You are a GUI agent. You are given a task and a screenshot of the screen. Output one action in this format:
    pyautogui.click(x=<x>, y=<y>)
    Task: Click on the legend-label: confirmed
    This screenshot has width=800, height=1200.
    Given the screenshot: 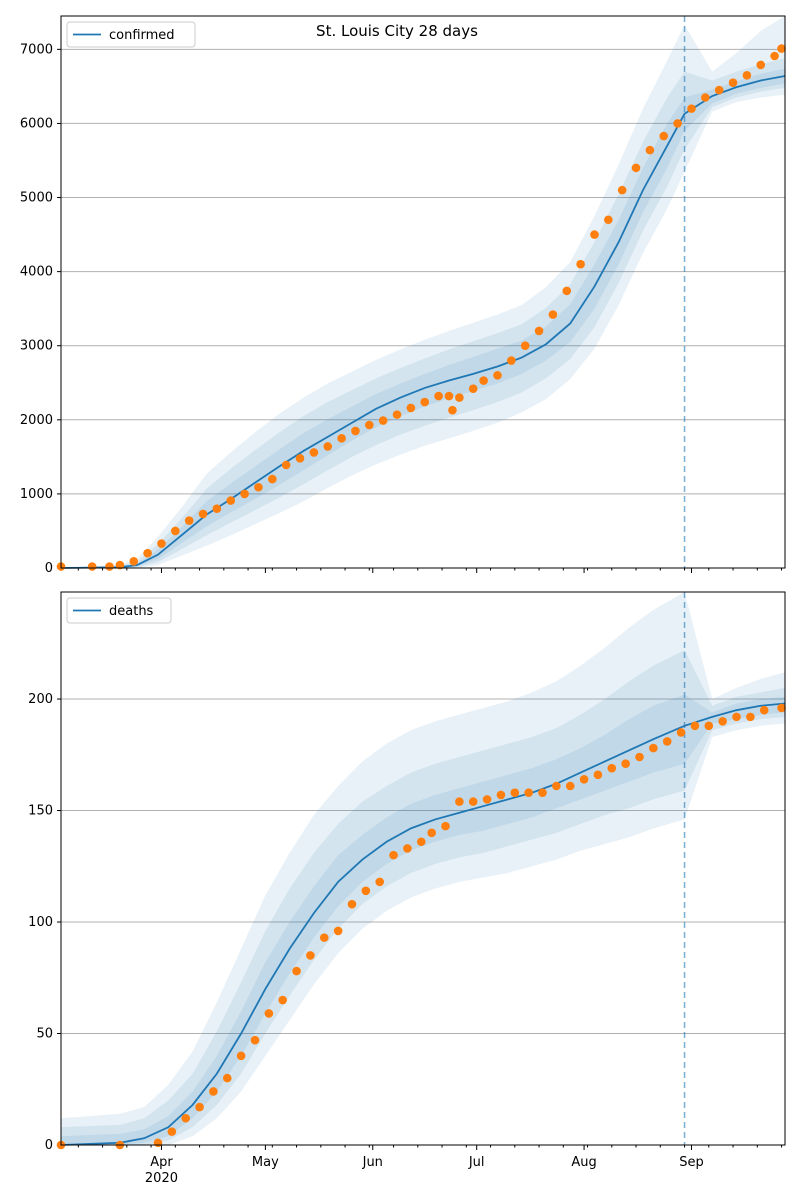 What is the action you would take?
    pyautogui.click(x=142, y=35)
    